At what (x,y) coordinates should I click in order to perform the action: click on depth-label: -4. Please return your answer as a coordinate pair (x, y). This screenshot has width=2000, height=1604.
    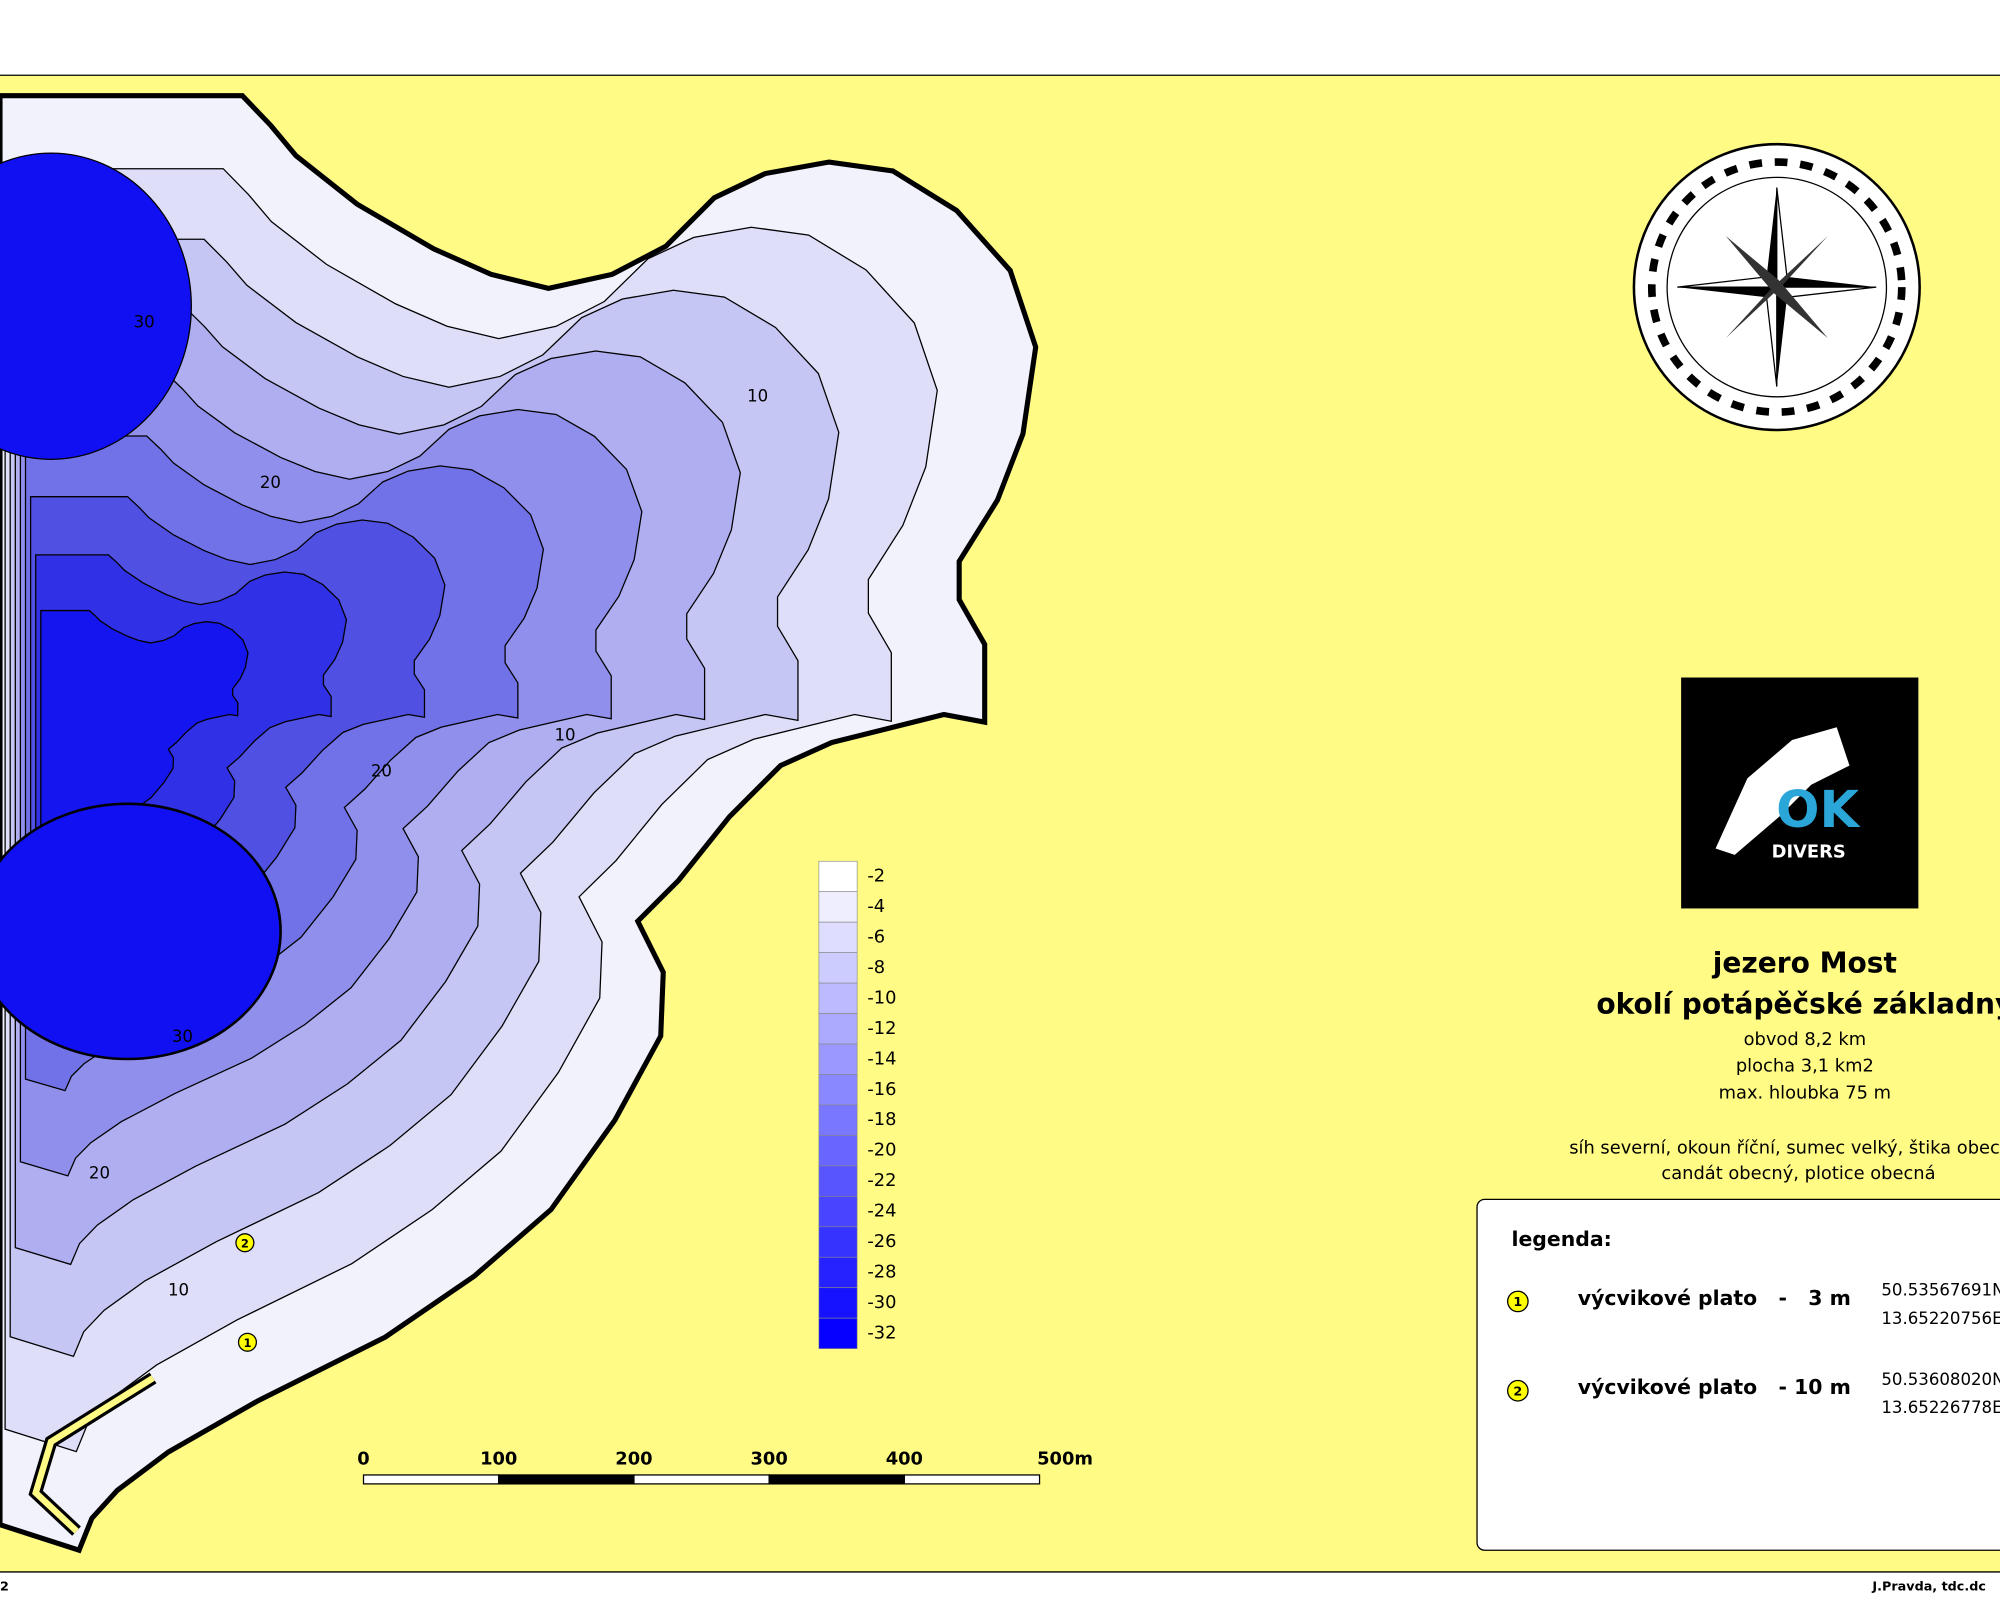
    Looking at the image, I should click on (876, 906).